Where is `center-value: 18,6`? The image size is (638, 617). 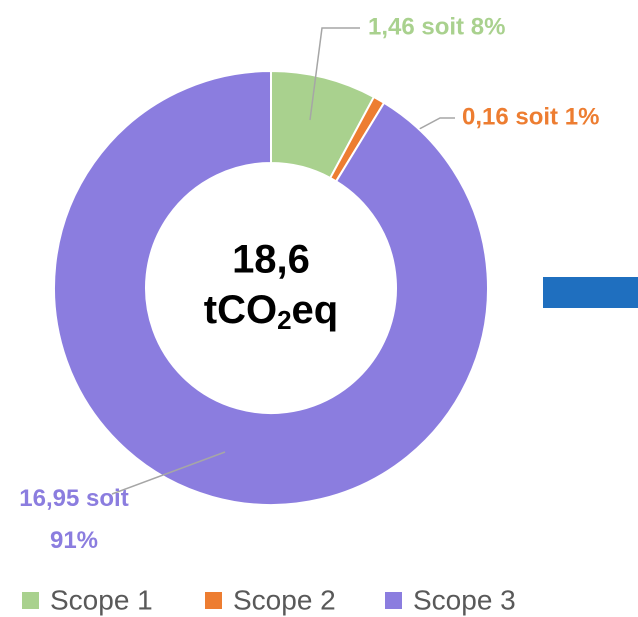
center-value: 18,6 is located at coordinates (271, 260).